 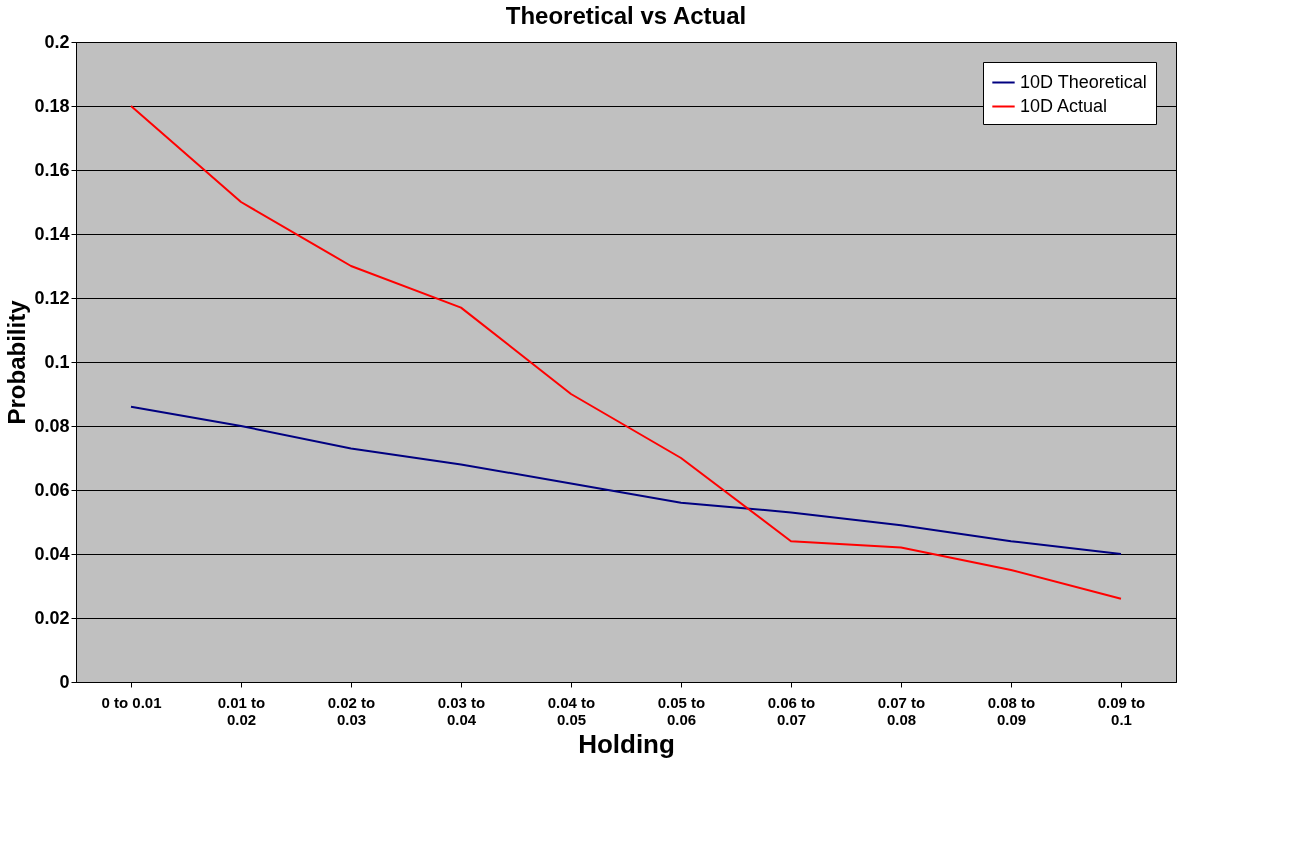 What do you see at coordinates (52, 489) in the screenshot?
I see `y-tick-label: 0.06` at bounding box center [52, 489].